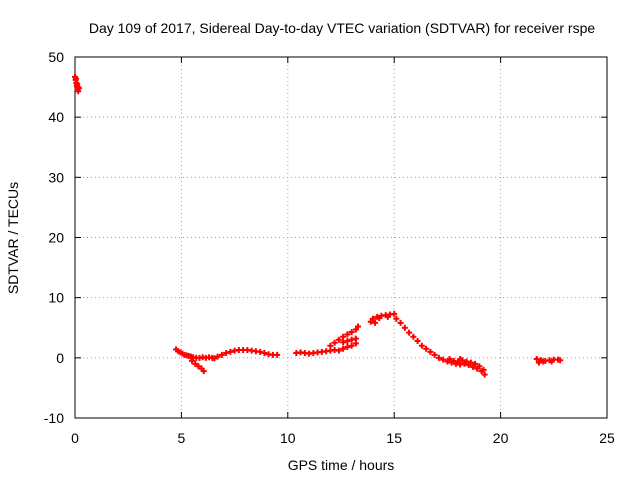 The width and height of the screenshot is (640, 480). I want to click on y-tick-label: -10, so click(54, 418).